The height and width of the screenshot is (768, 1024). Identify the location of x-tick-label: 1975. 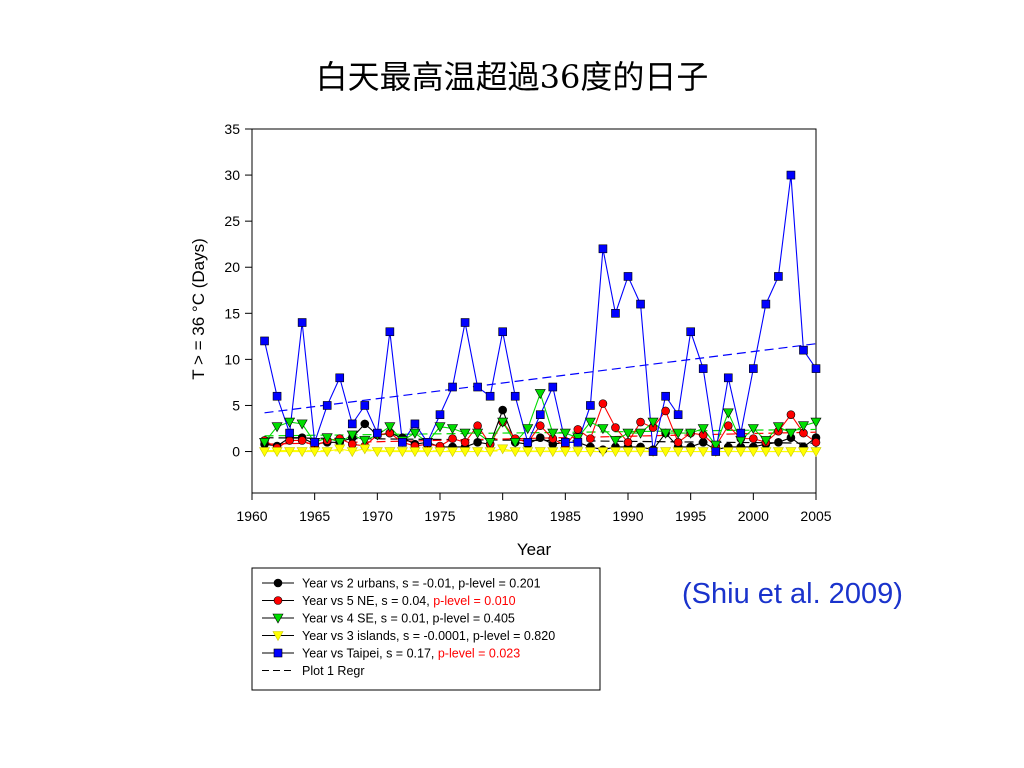
(439, 516).